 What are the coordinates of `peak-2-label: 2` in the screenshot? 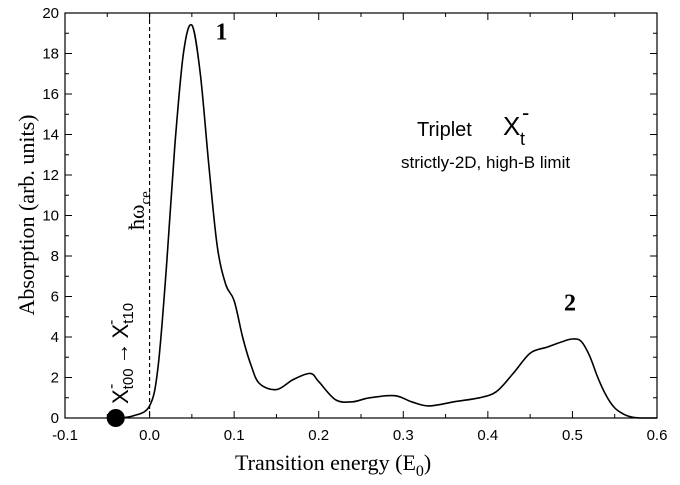 It's located at (570, 304).